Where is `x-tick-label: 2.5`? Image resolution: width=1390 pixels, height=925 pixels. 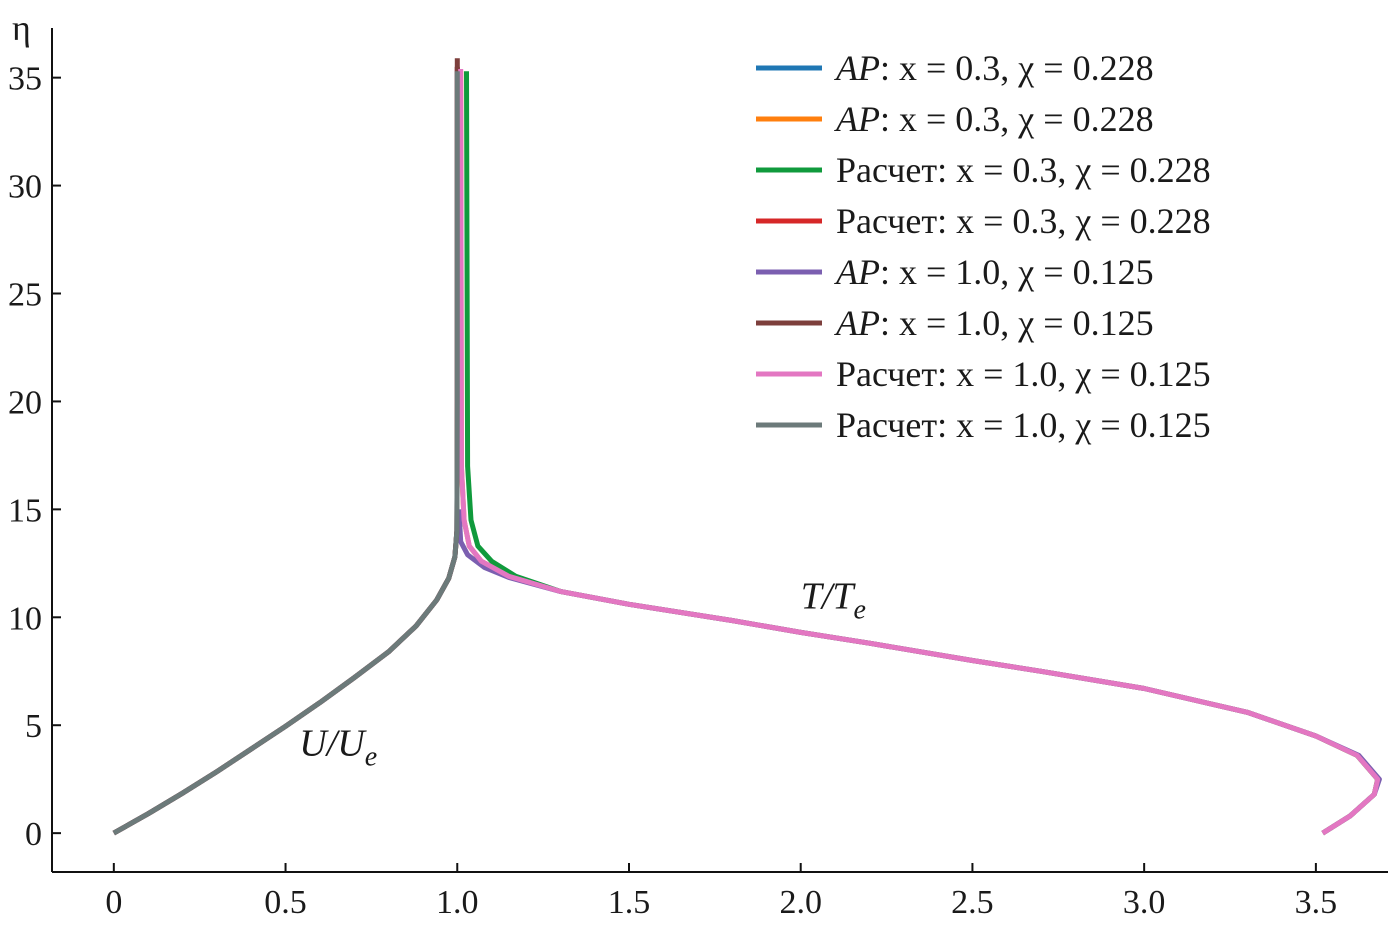
x-tick-label: 2.5 is located at coordinates (972, 902).